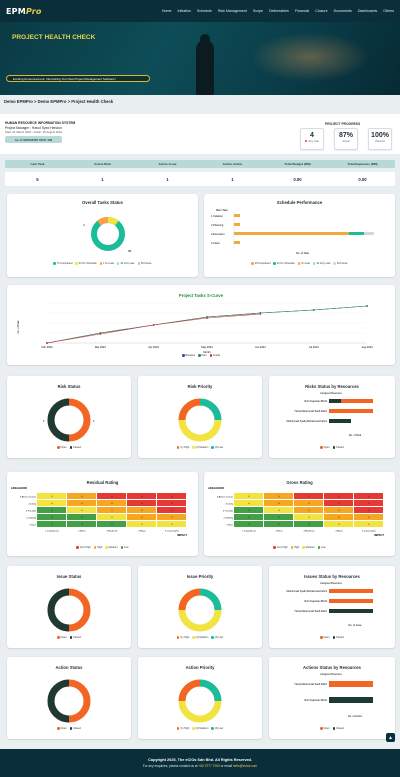  I want to click on nav-item-scope: Scope, so click(258, 11).